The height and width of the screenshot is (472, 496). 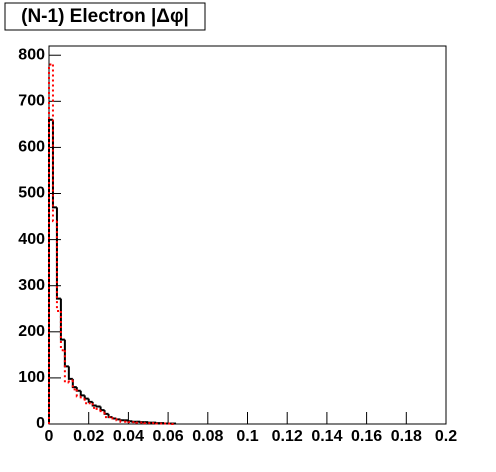 I want to click on y-tick-label: 300, so click(x=31, y=285).